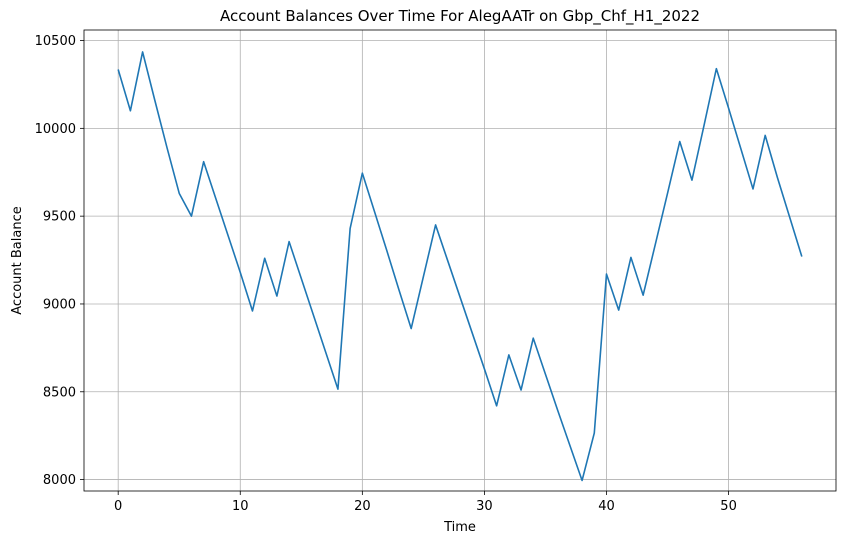 The height and width of the screenshot is (545, 868). I want to click on y-tick-label: 10000, so click(55, 129).